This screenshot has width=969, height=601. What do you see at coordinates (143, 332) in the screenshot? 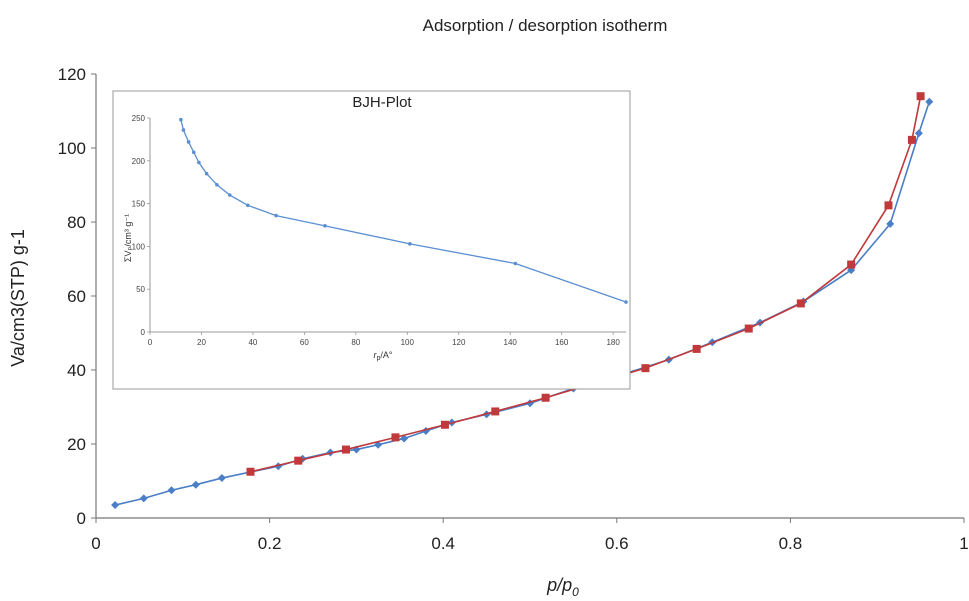
I see `inset-y-tick-label: 0` at bounding box center [143, 332].